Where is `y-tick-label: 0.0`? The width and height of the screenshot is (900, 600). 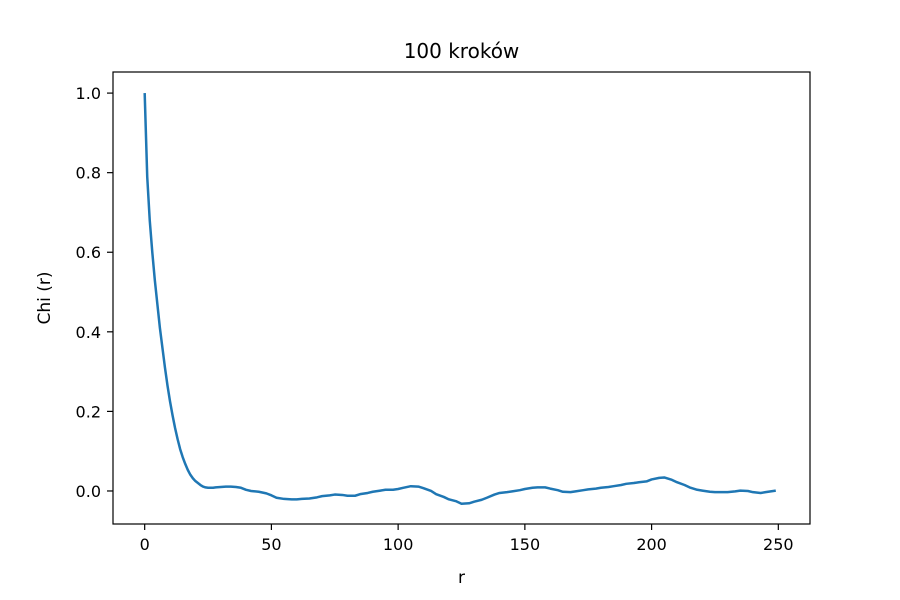 y-tick-label: 0.0 is located at coordinates (88, 491).